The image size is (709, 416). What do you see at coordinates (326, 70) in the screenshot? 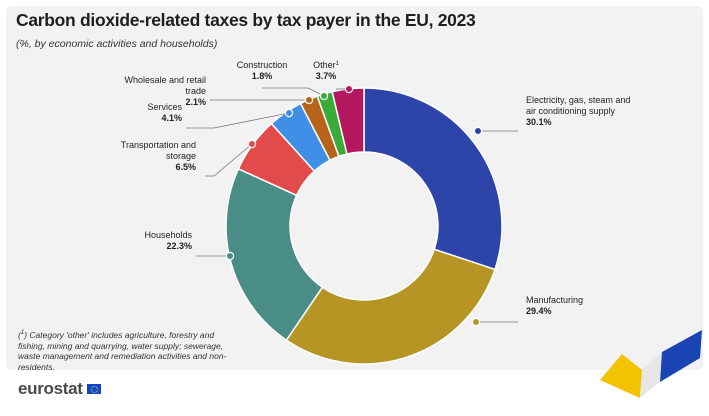
I see `slice-label-other: Other1 3.7%` at bounding box center [326, 70].